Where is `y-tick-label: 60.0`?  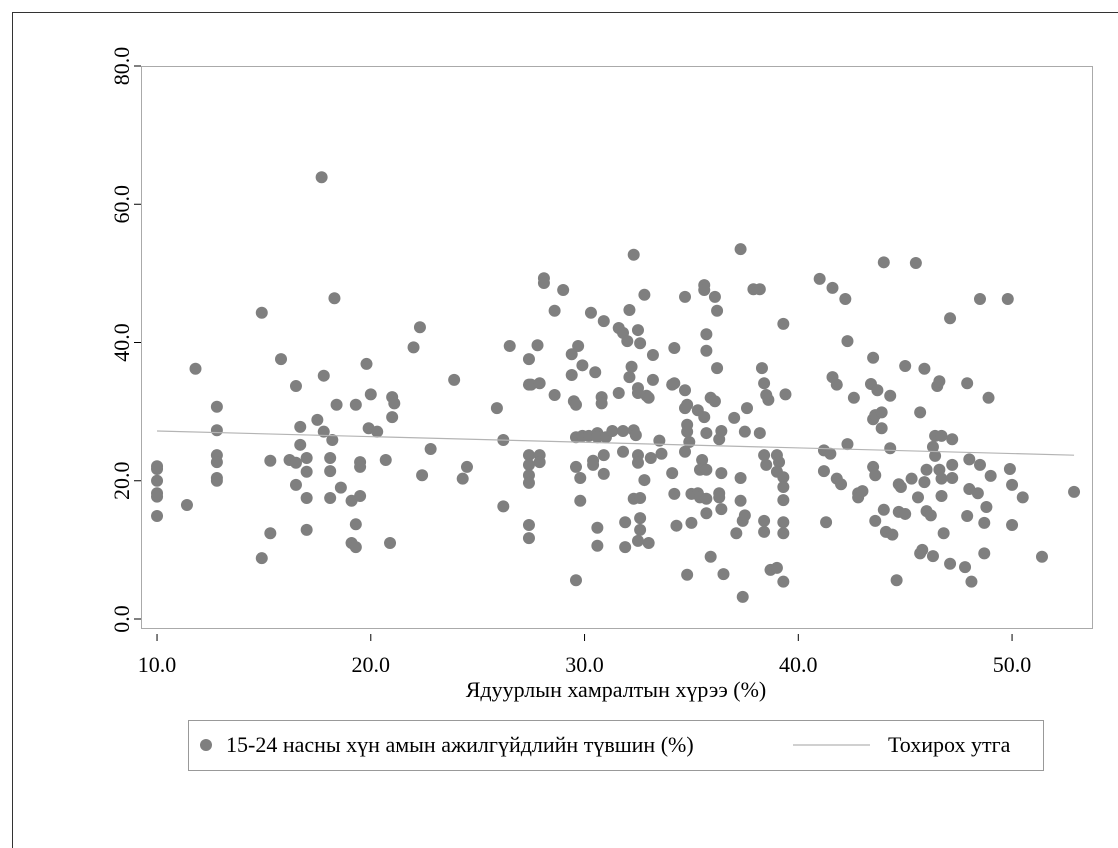
y-tick-label: 60.0 is located at coordinates (121, 204).